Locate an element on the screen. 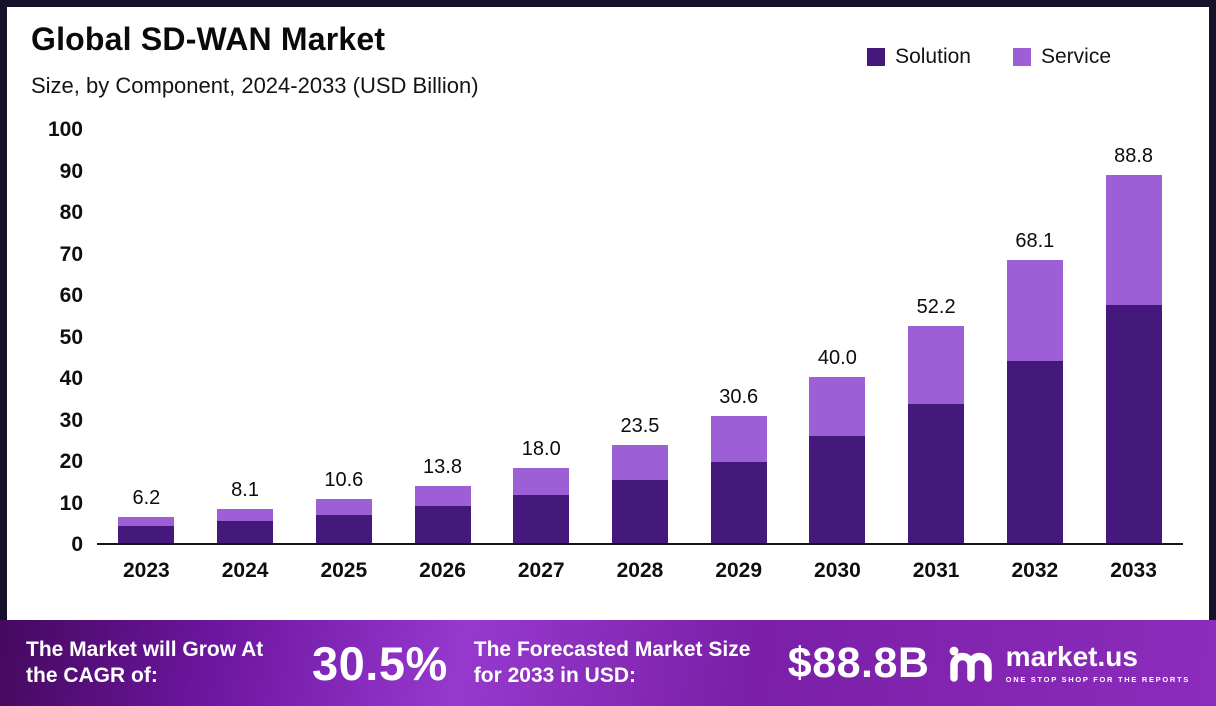 This screenshot has width=1216, height=706. bar-column: 13.8 is located at coordinates (443, 336).